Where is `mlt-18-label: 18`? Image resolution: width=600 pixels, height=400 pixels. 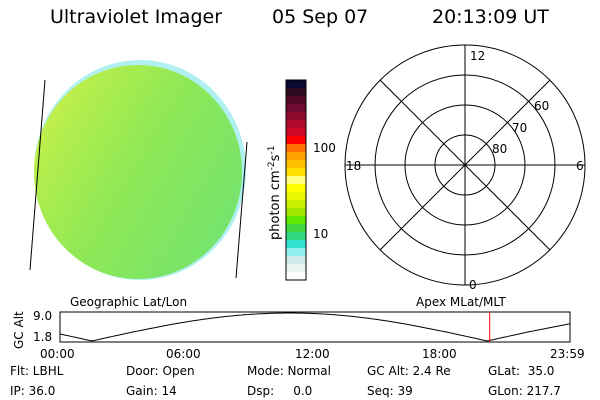 mlt-18-label: 18 is located at coordinates (353, 166).